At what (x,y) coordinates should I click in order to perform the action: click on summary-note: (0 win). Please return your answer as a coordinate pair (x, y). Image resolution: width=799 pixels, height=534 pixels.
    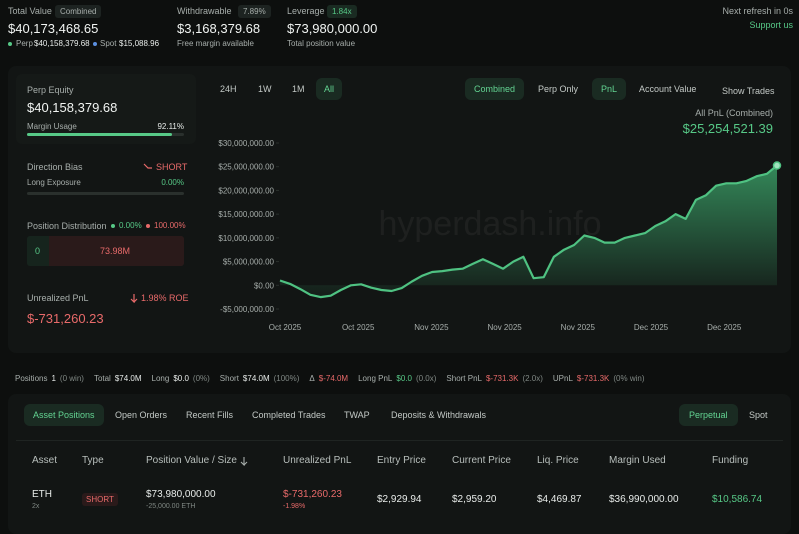
    Looking at the image, I should click on (71, 378).